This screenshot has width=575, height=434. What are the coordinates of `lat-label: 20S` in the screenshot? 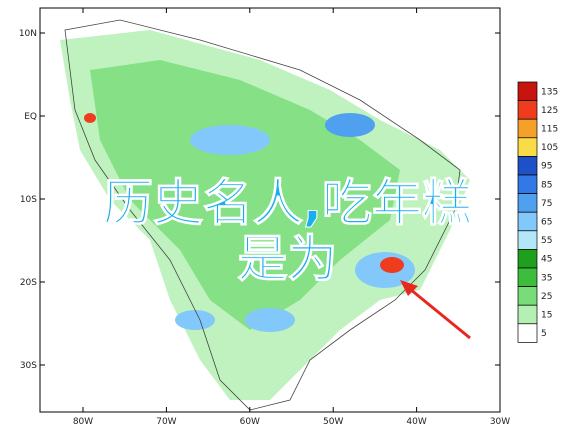 It's located at (28, 283).